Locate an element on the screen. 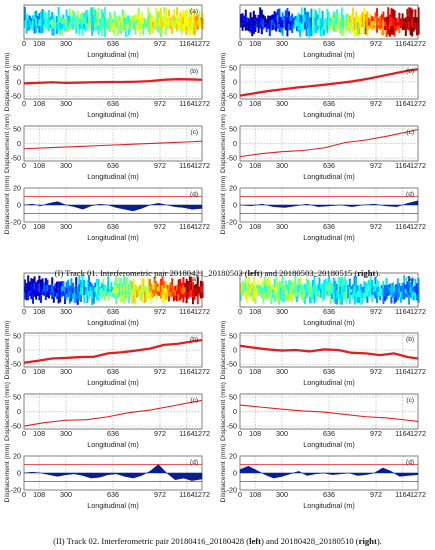 The width and height of the screenshot is (435, 550). x-tick-label: 972 is located at coordinates (160, 103).